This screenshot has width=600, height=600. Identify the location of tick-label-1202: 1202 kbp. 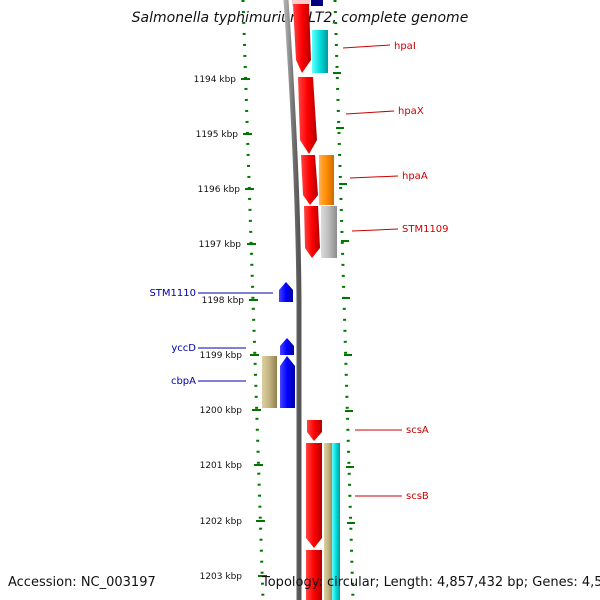
(221, 522).